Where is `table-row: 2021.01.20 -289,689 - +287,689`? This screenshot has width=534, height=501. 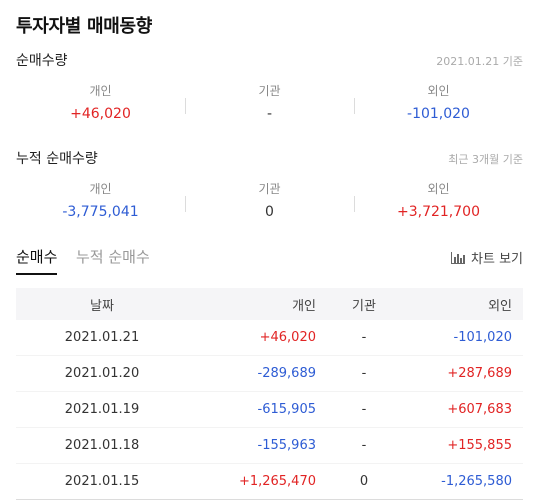 table-row: 2021.01.20 -289,689 - +287,689 is located at coordinates (269, 374).